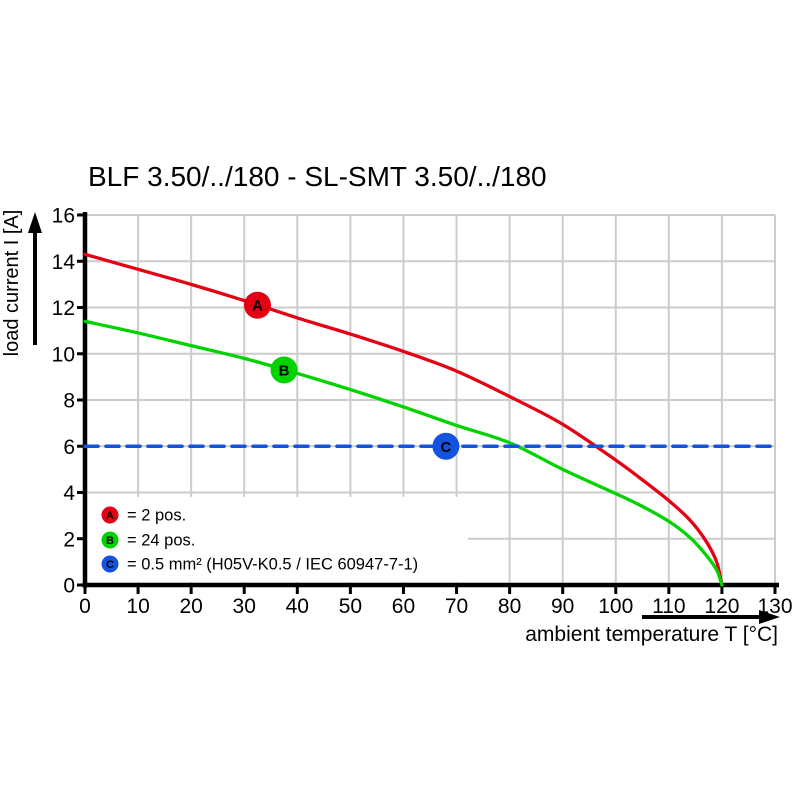  Describe the element at coordinates (69, 401) in the screenshot. I see `y-tick-label-8: 8` at that location.